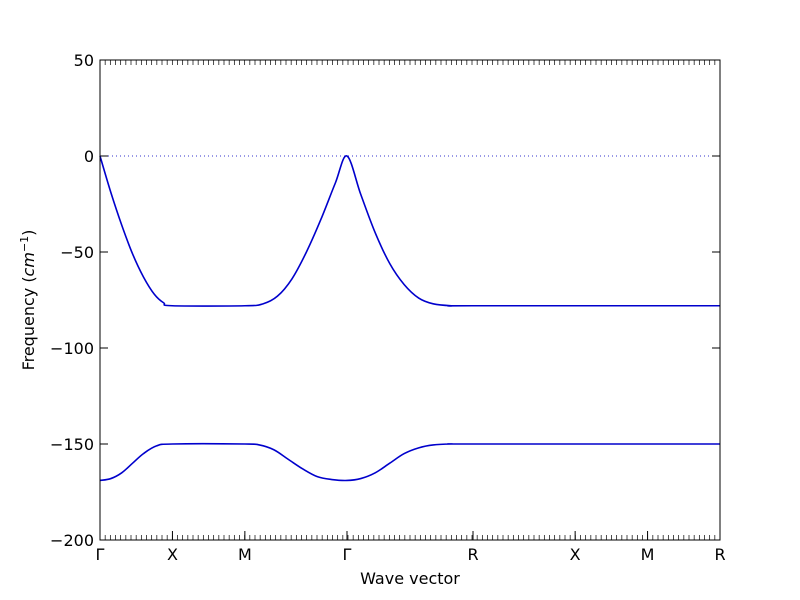  I want to click on y-tick-label: −100, so click(72, 348).